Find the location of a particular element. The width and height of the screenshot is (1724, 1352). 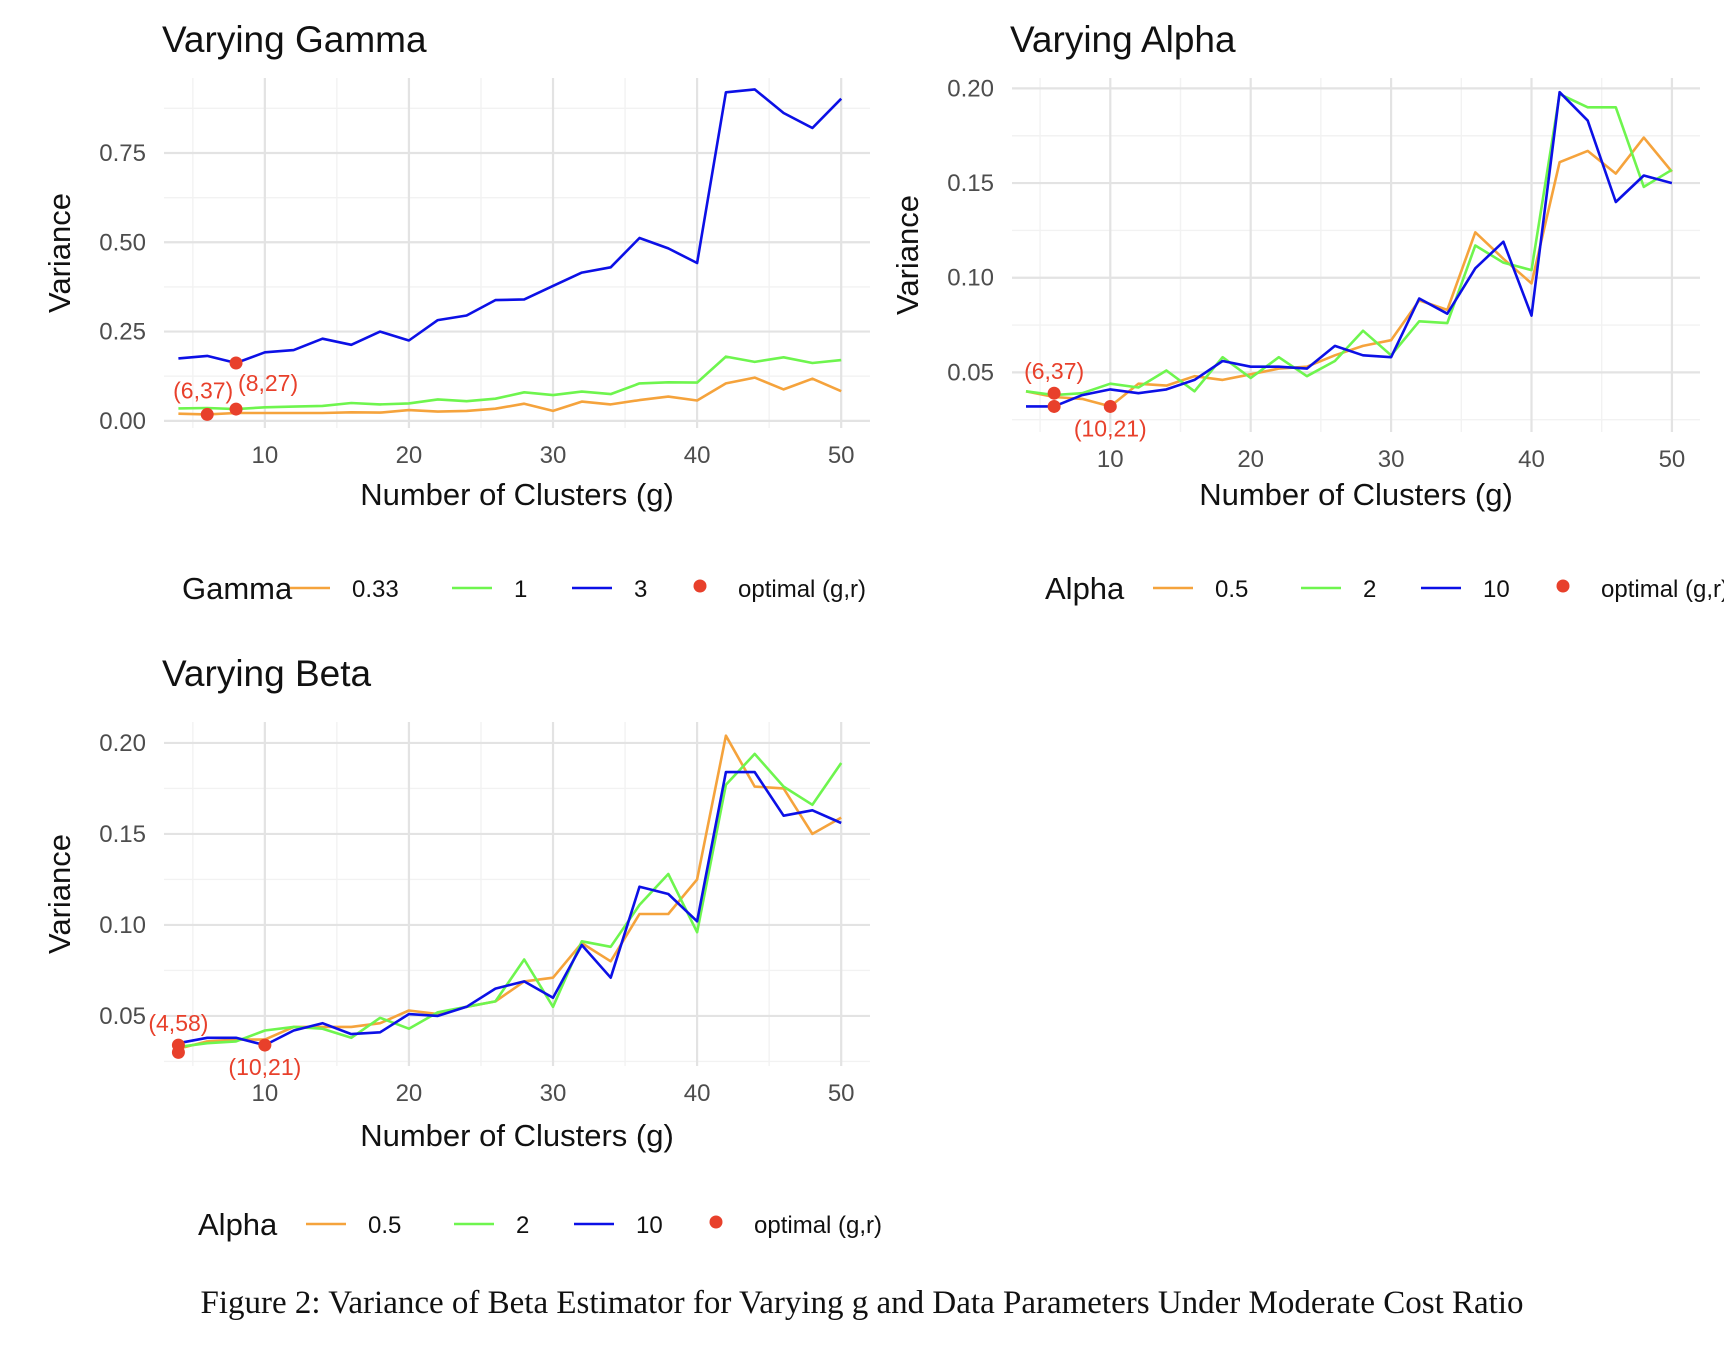

chart-title: Varying Beta is located at coordinates (267, 673).